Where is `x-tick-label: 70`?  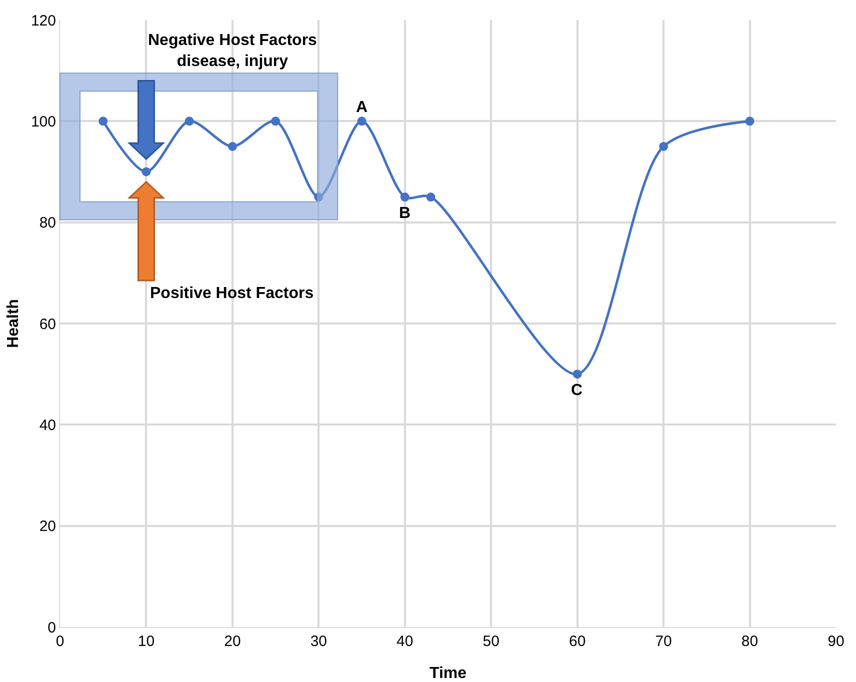
x-tick-label: 70 is located at coordinates (663, 641).